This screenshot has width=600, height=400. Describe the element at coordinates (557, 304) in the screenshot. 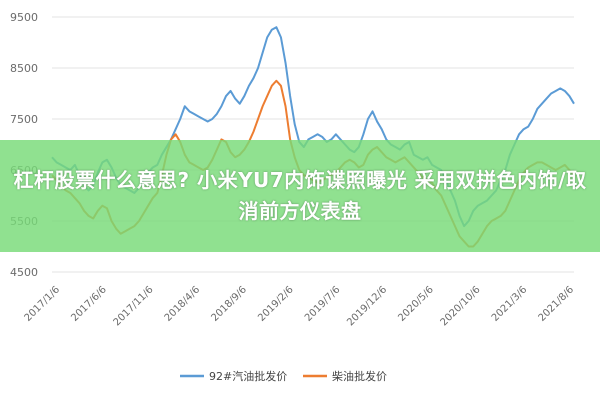

I see `x-tick-label: 2021/8/6` at that location.